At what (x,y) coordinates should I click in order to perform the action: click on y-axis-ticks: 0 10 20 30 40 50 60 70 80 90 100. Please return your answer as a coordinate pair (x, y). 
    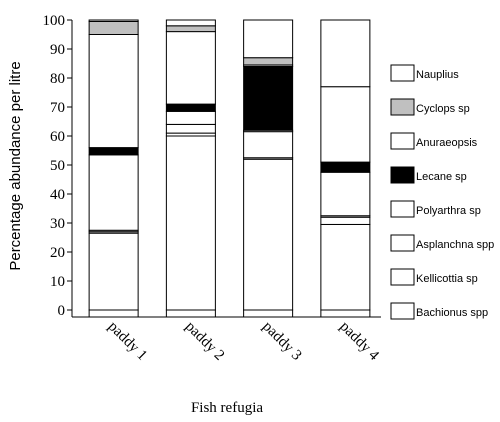
    Looking at the image, I should click on (57, 166).